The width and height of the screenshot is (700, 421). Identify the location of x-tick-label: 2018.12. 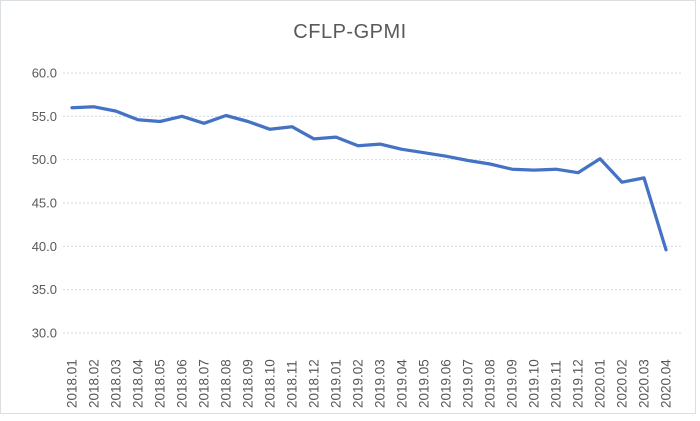
(314, 383).